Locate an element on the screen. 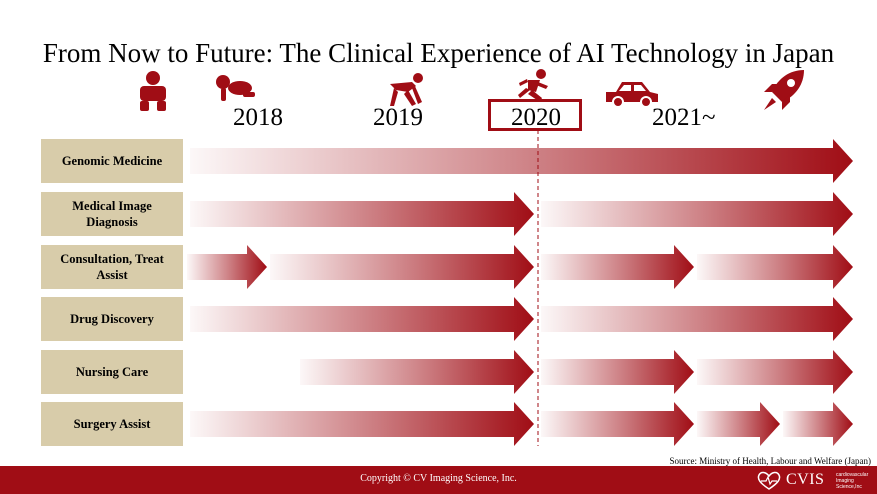 The height and width of the screenshot is (494, 877). rocket-icon is located at coordinates (784, 90).